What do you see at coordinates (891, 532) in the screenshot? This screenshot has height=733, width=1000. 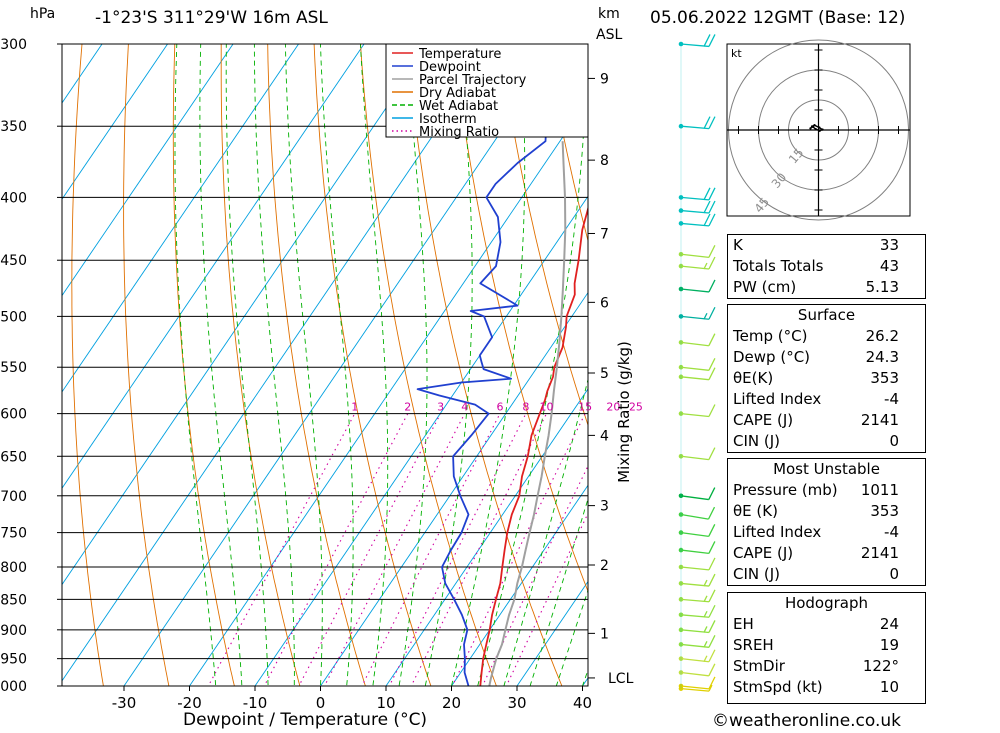 I see `index-value: -4` at bounding box center [891, 532].